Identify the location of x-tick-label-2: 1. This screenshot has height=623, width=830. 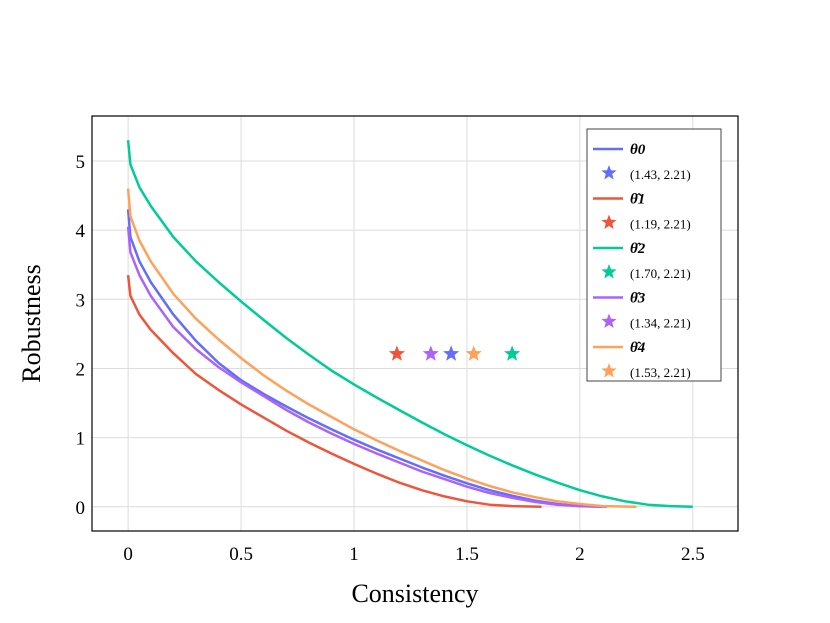
(354, 554).